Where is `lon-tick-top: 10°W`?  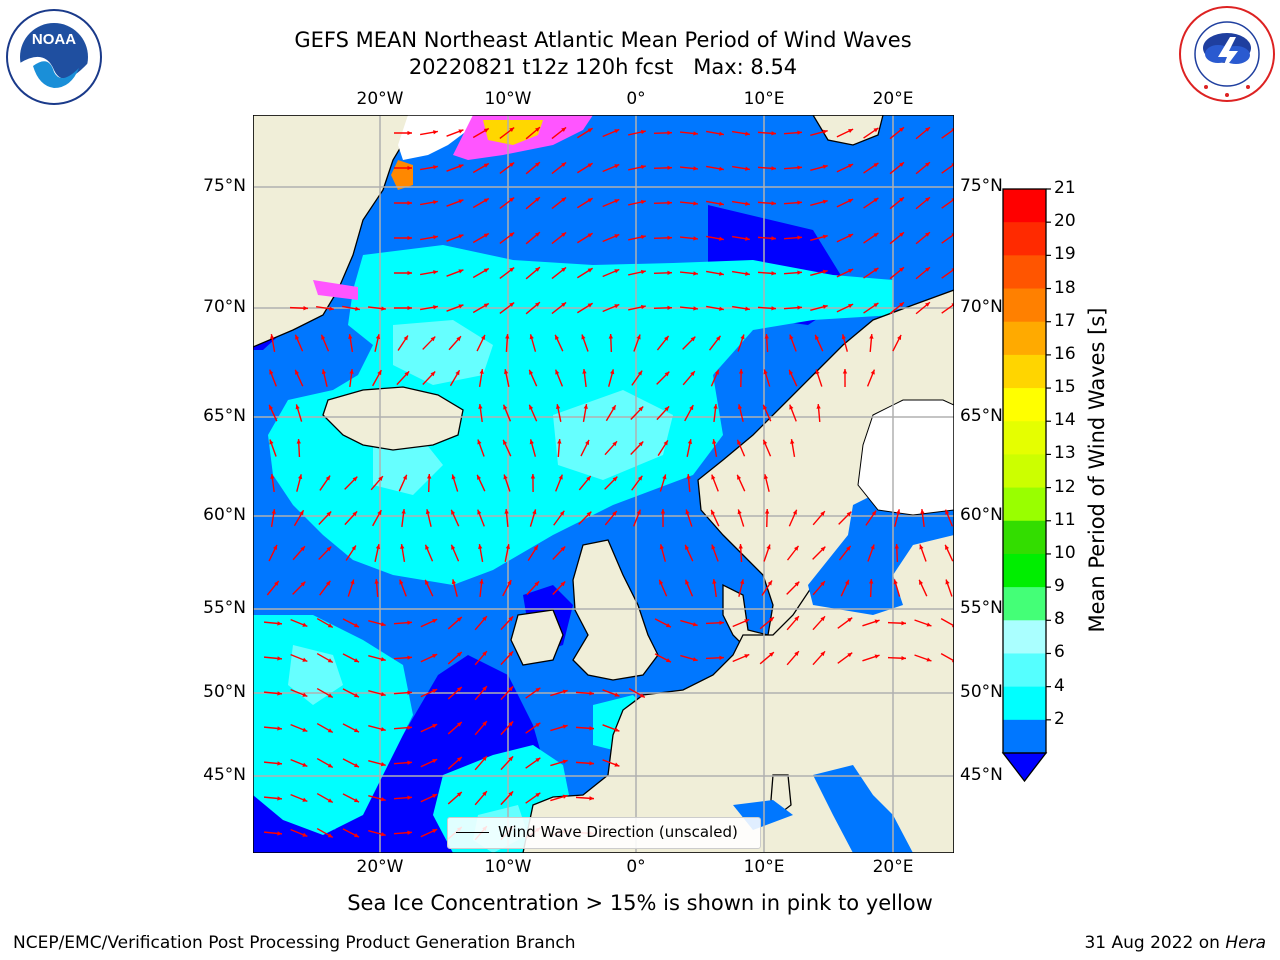 lon-tick-top: 10°W is located at coordinates (508, 99).